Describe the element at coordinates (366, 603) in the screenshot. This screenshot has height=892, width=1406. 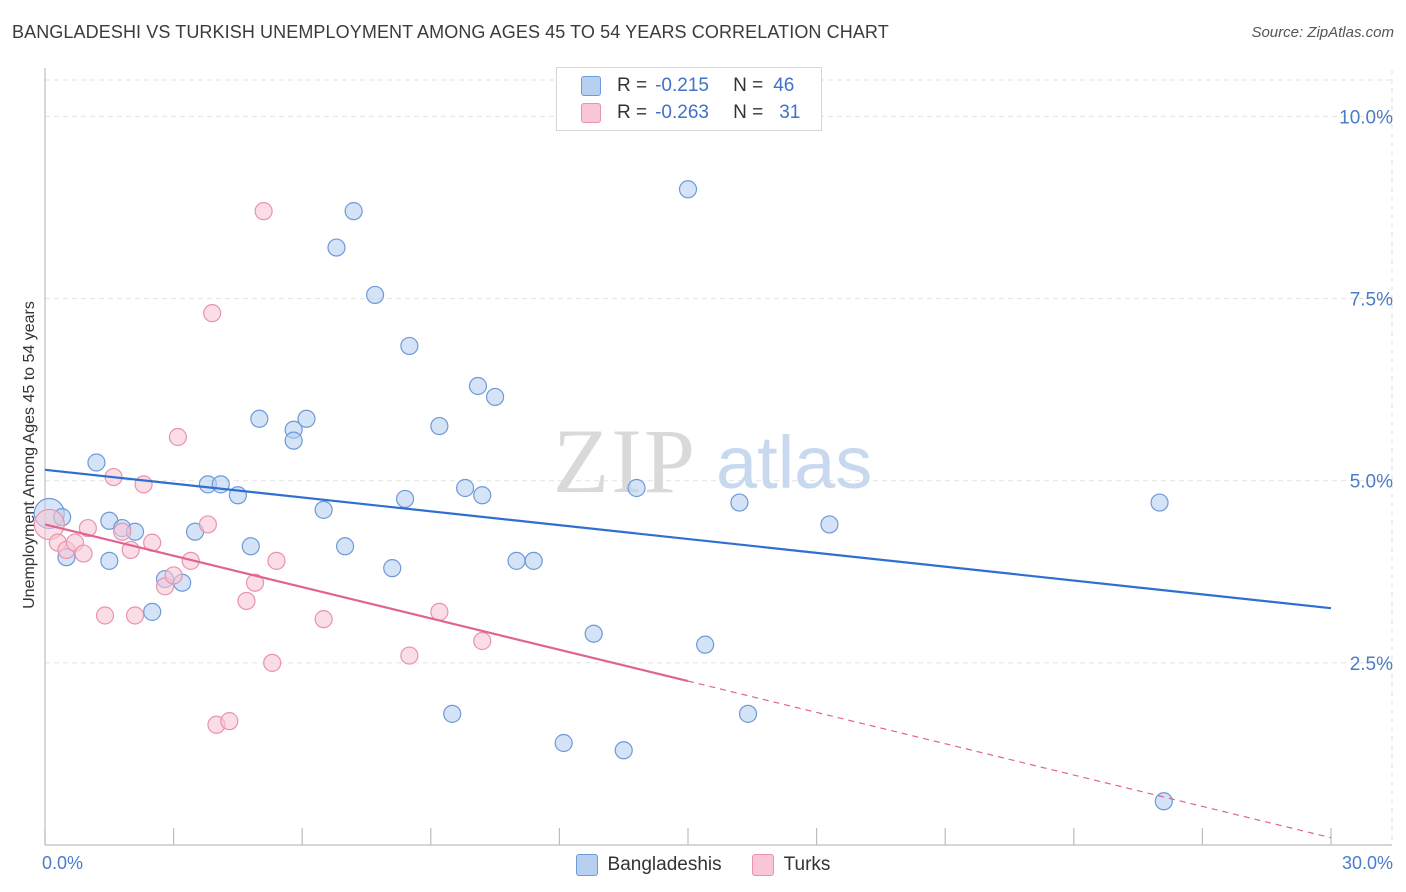
I see `trend-line-turks` at that location.